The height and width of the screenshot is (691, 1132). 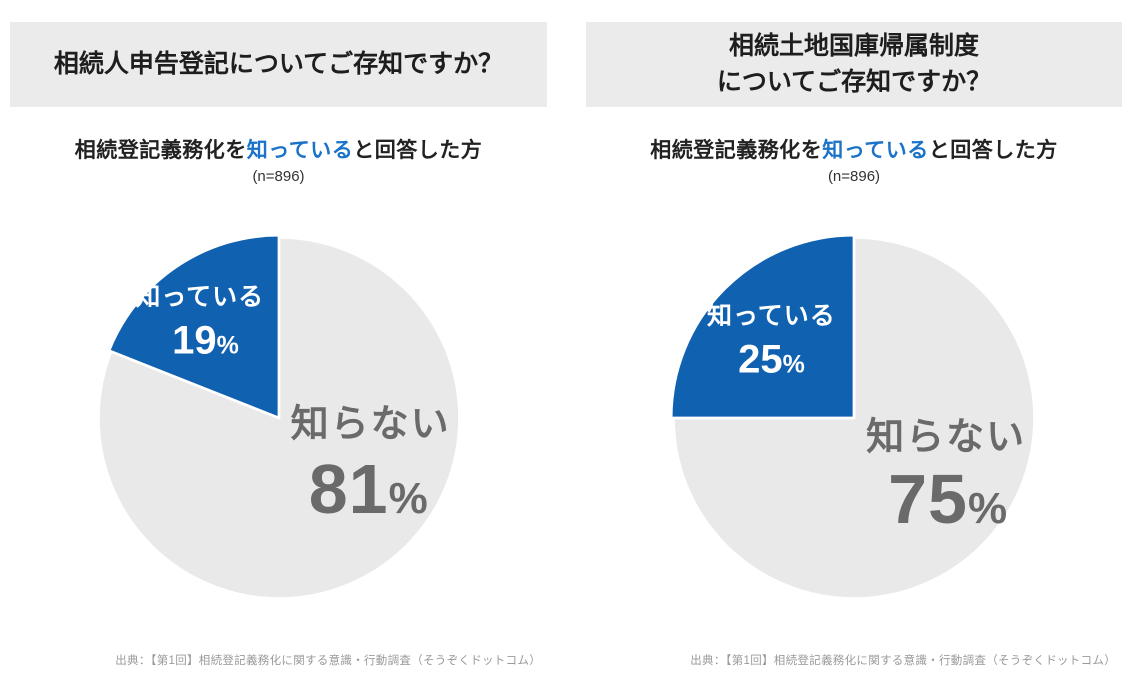 What do you see at coordinates (205, 340) in the screenshot?
I see `pie-slice-value-knows: 19%` at bounding box center [205, 340].